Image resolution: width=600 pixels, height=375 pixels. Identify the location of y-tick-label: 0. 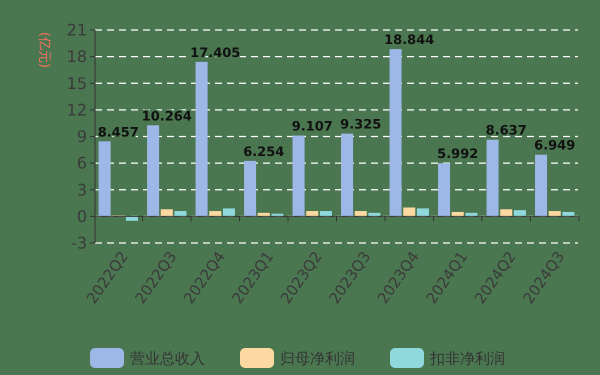
(81, 216).